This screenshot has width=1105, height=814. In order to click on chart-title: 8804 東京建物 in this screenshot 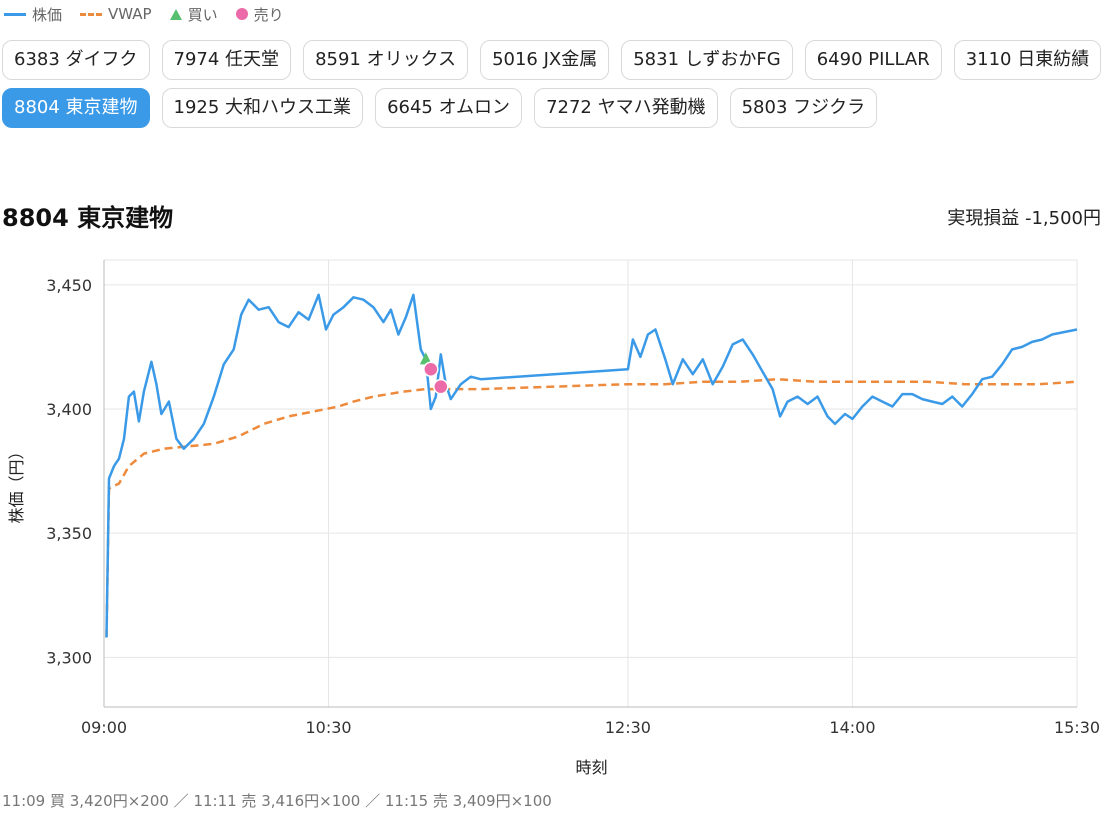, I will do `click(88, 218)`.